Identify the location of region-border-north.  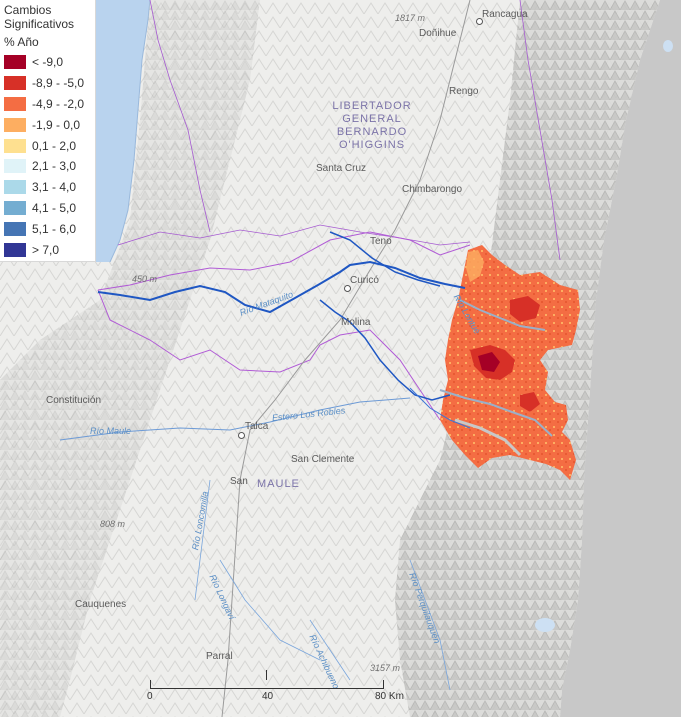
(294, 235).